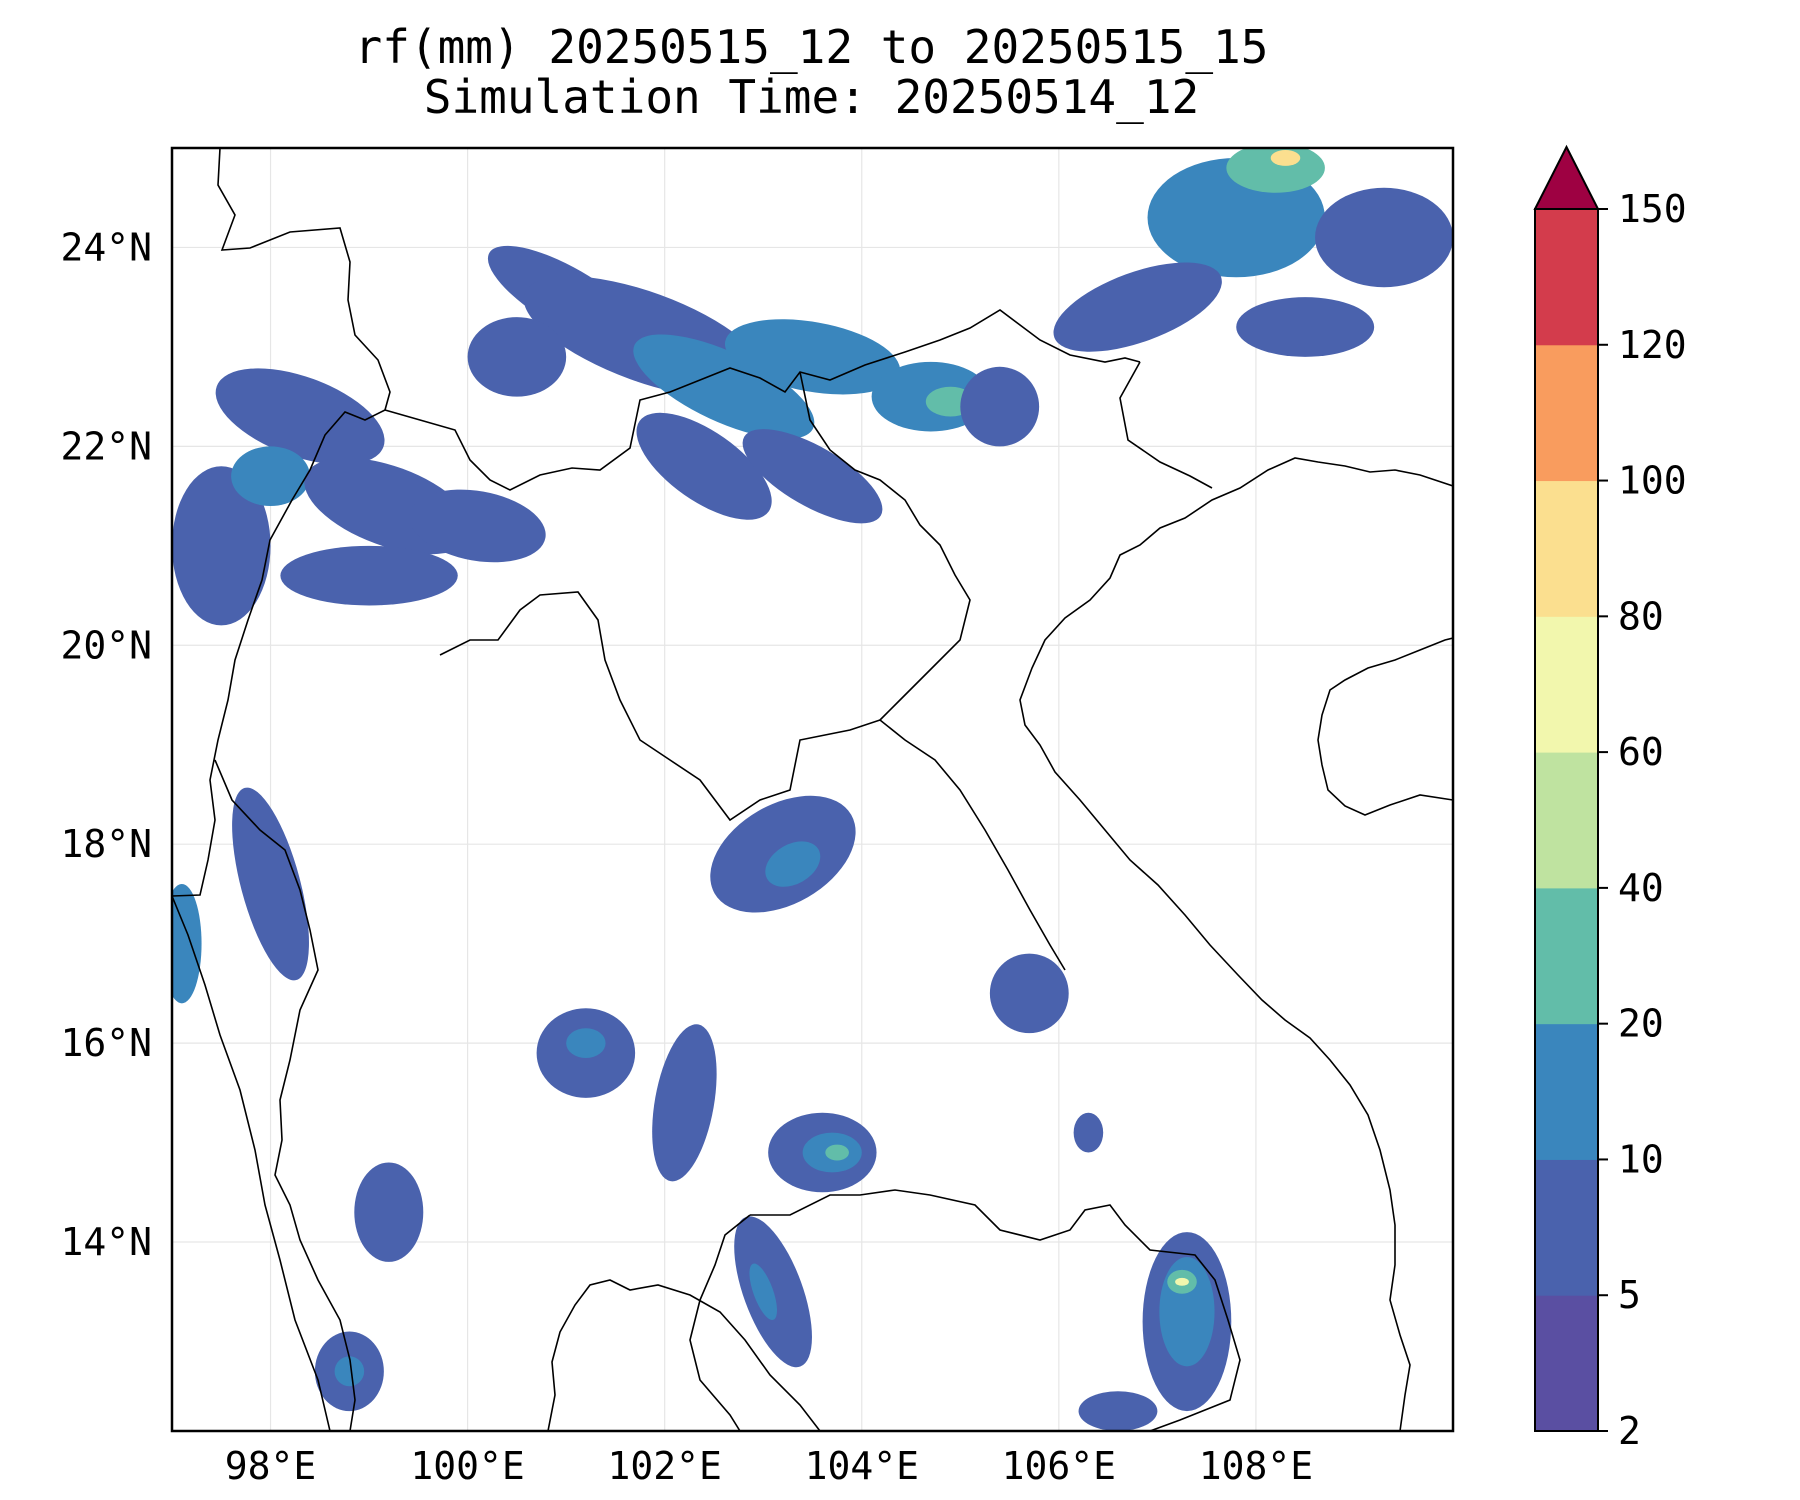  I want to click on border-thailand-laos, so click(752, 781).